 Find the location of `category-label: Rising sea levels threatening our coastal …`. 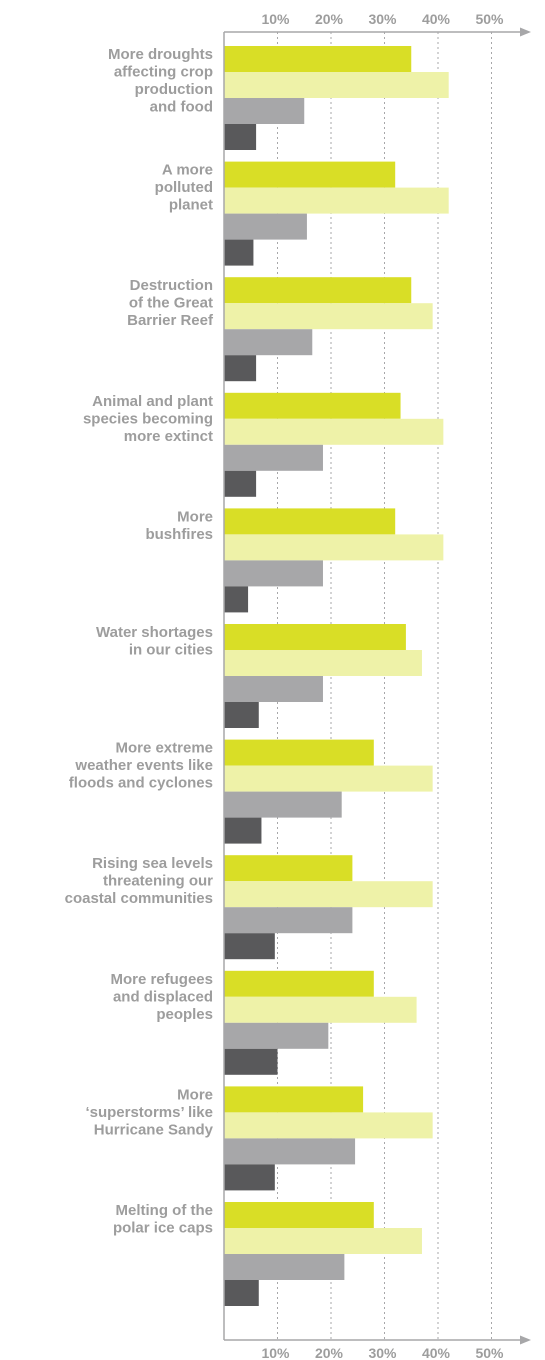

category-label: Rising sea levels threatening our coastal … is located at coordinates (139, 881).